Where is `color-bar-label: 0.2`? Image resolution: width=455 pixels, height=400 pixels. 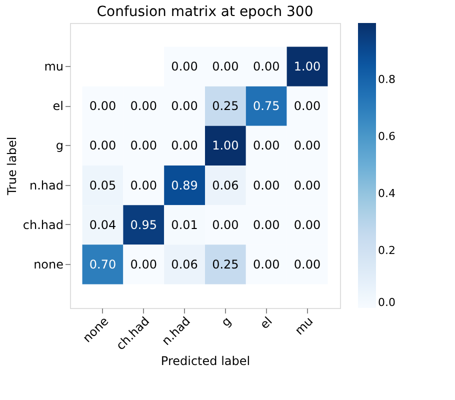 color-bar-label: 0.2 is located at coordinates (387, 250).